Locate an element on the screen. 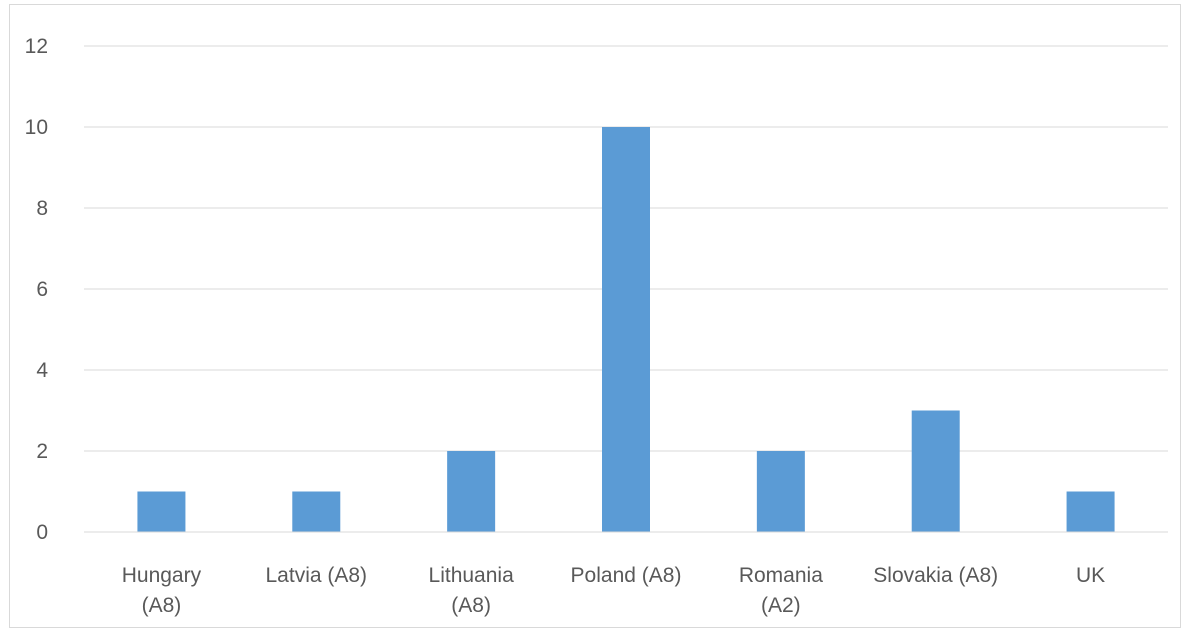 The image size is (1184, 630). x-tick-label-line: Latvia (A8) is located at coordinates (317, 575).